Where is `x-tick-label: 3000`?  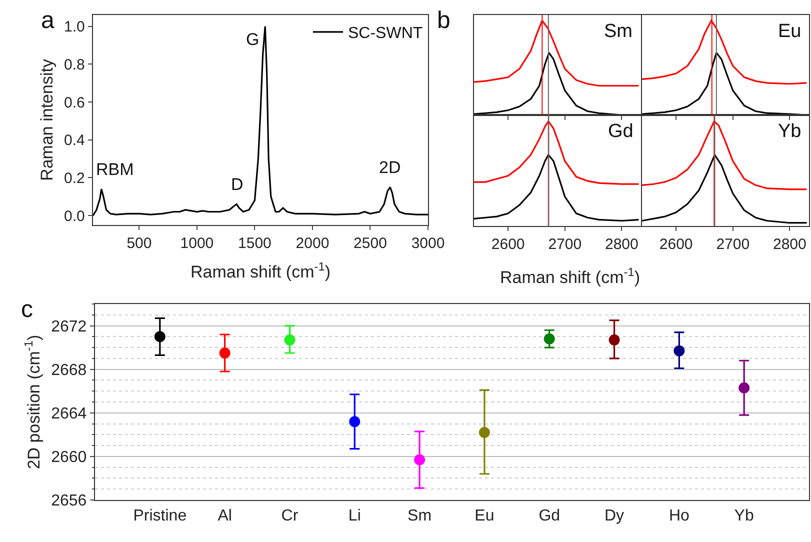
x-tick-label: 3000 is located at coordinates (428, 243).